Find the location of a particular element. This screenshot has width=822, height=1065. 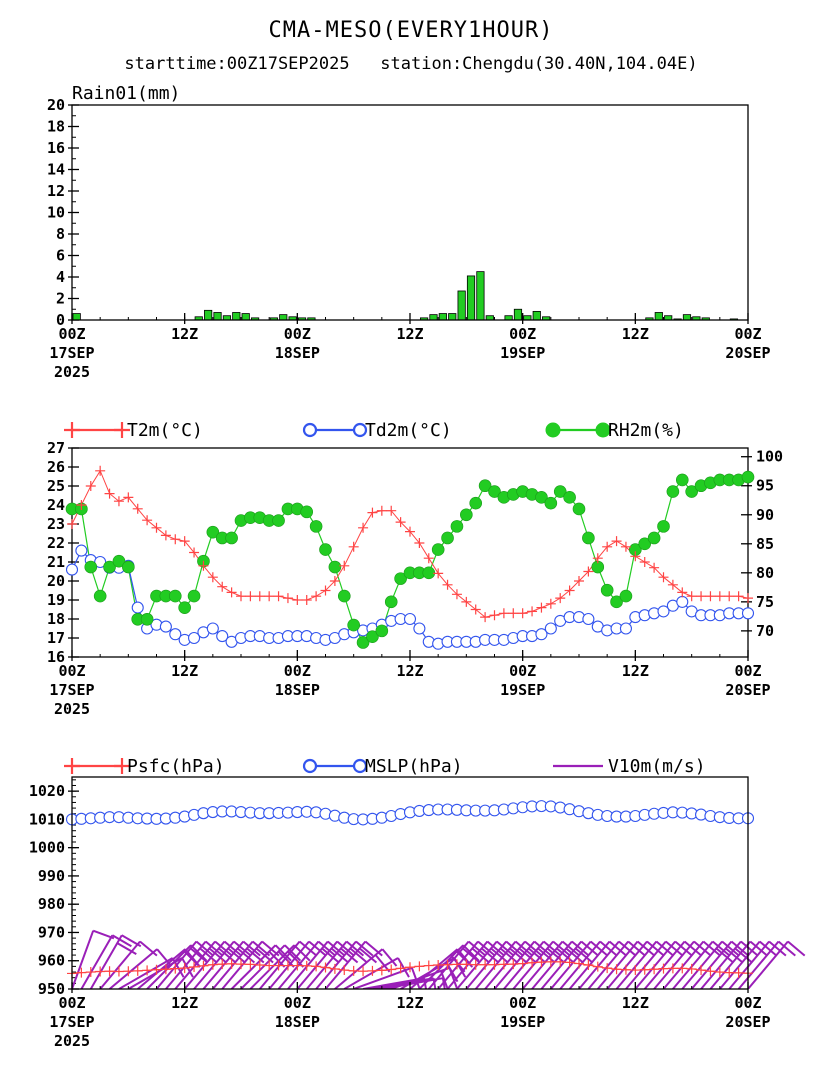

x-tick-label: 12Z is located at coordinates (409, 671).